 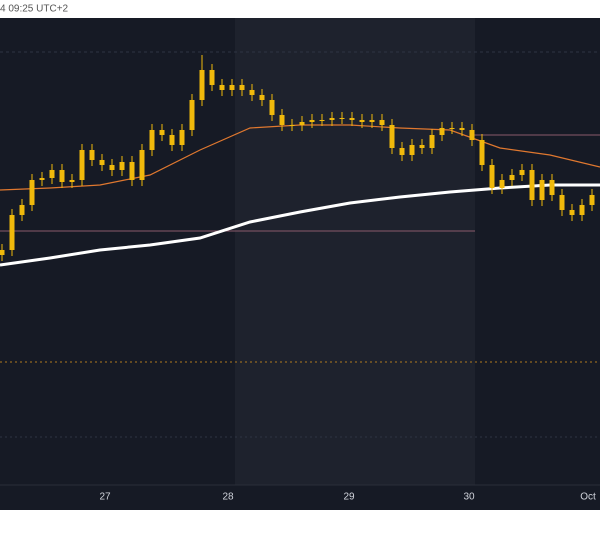 What do you see at coordinates (469, 497) in the screenshot?
I see `x-tick-label: 30` at bounding box center [469, 497].